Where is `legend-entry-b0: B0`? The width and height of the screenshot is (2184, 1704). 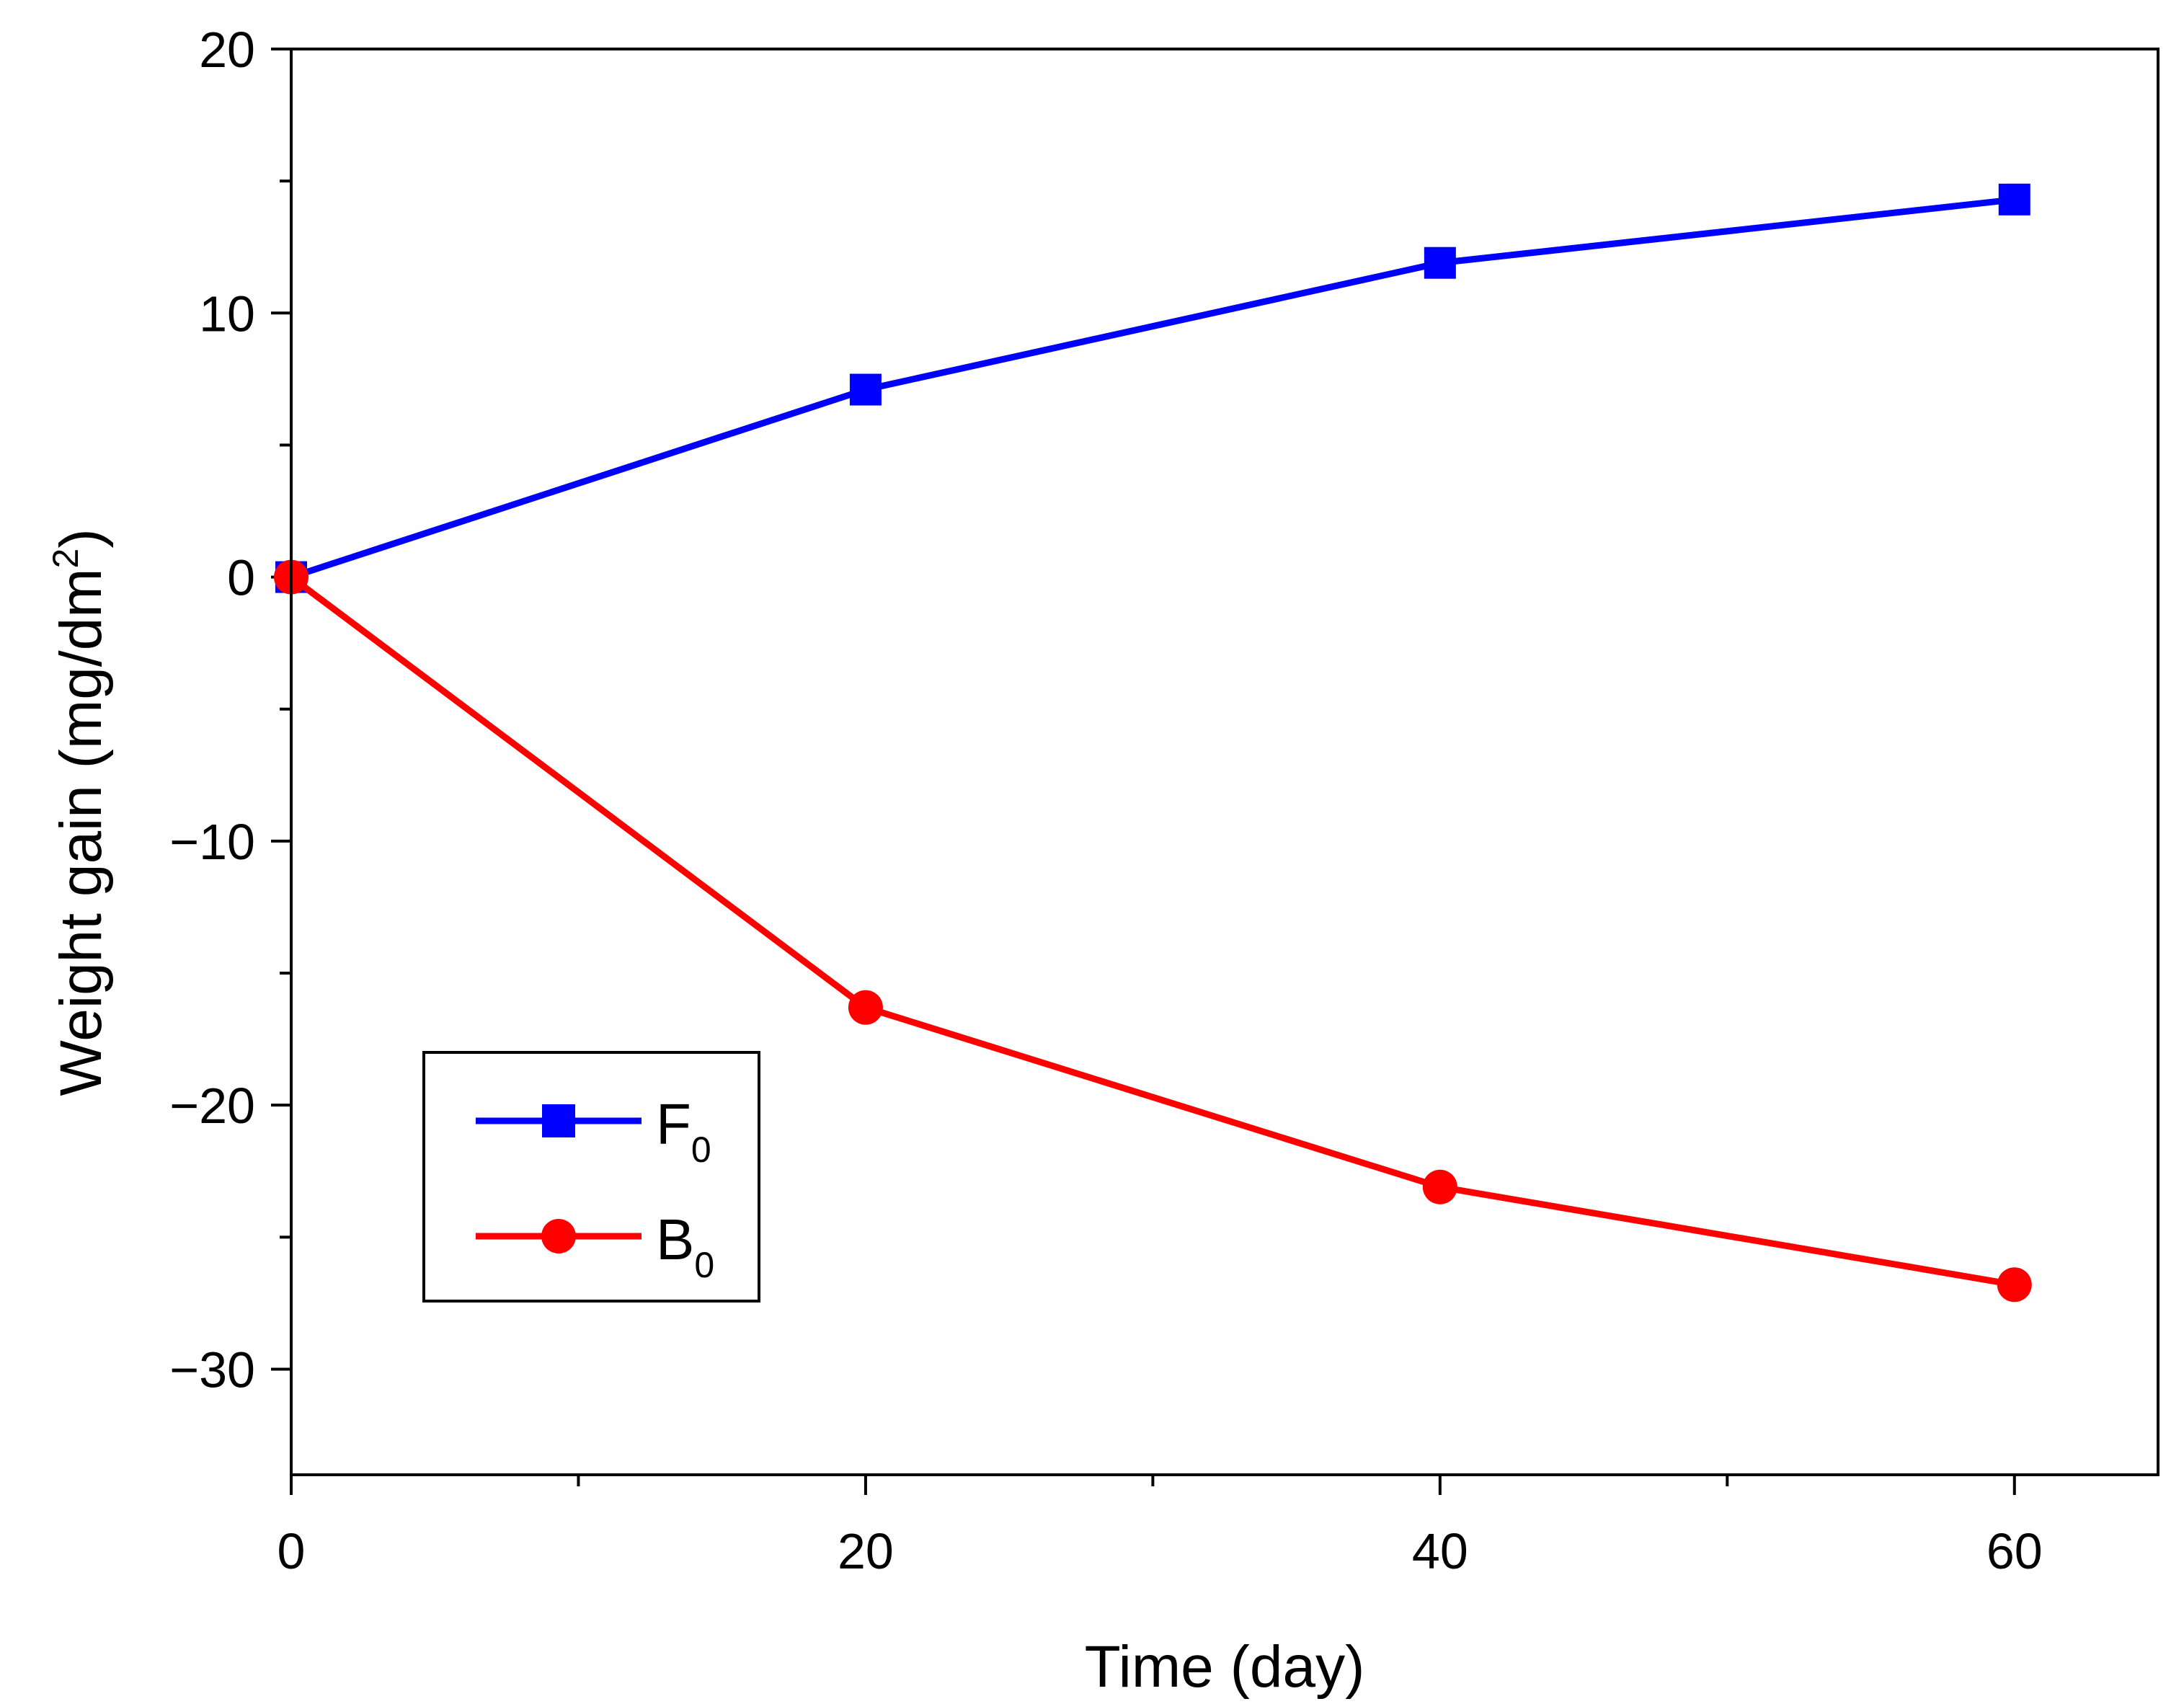 legend-entry-b0: B0 is located at coordinates (595, 1246).